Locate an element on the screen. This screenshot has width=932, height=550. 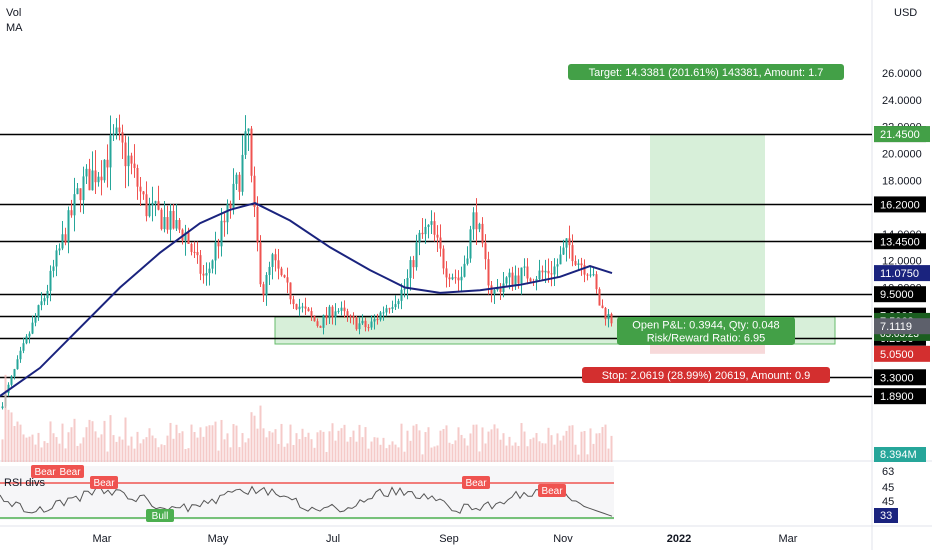
rsi-value-label: 33 is located at coordinates (886, 516).